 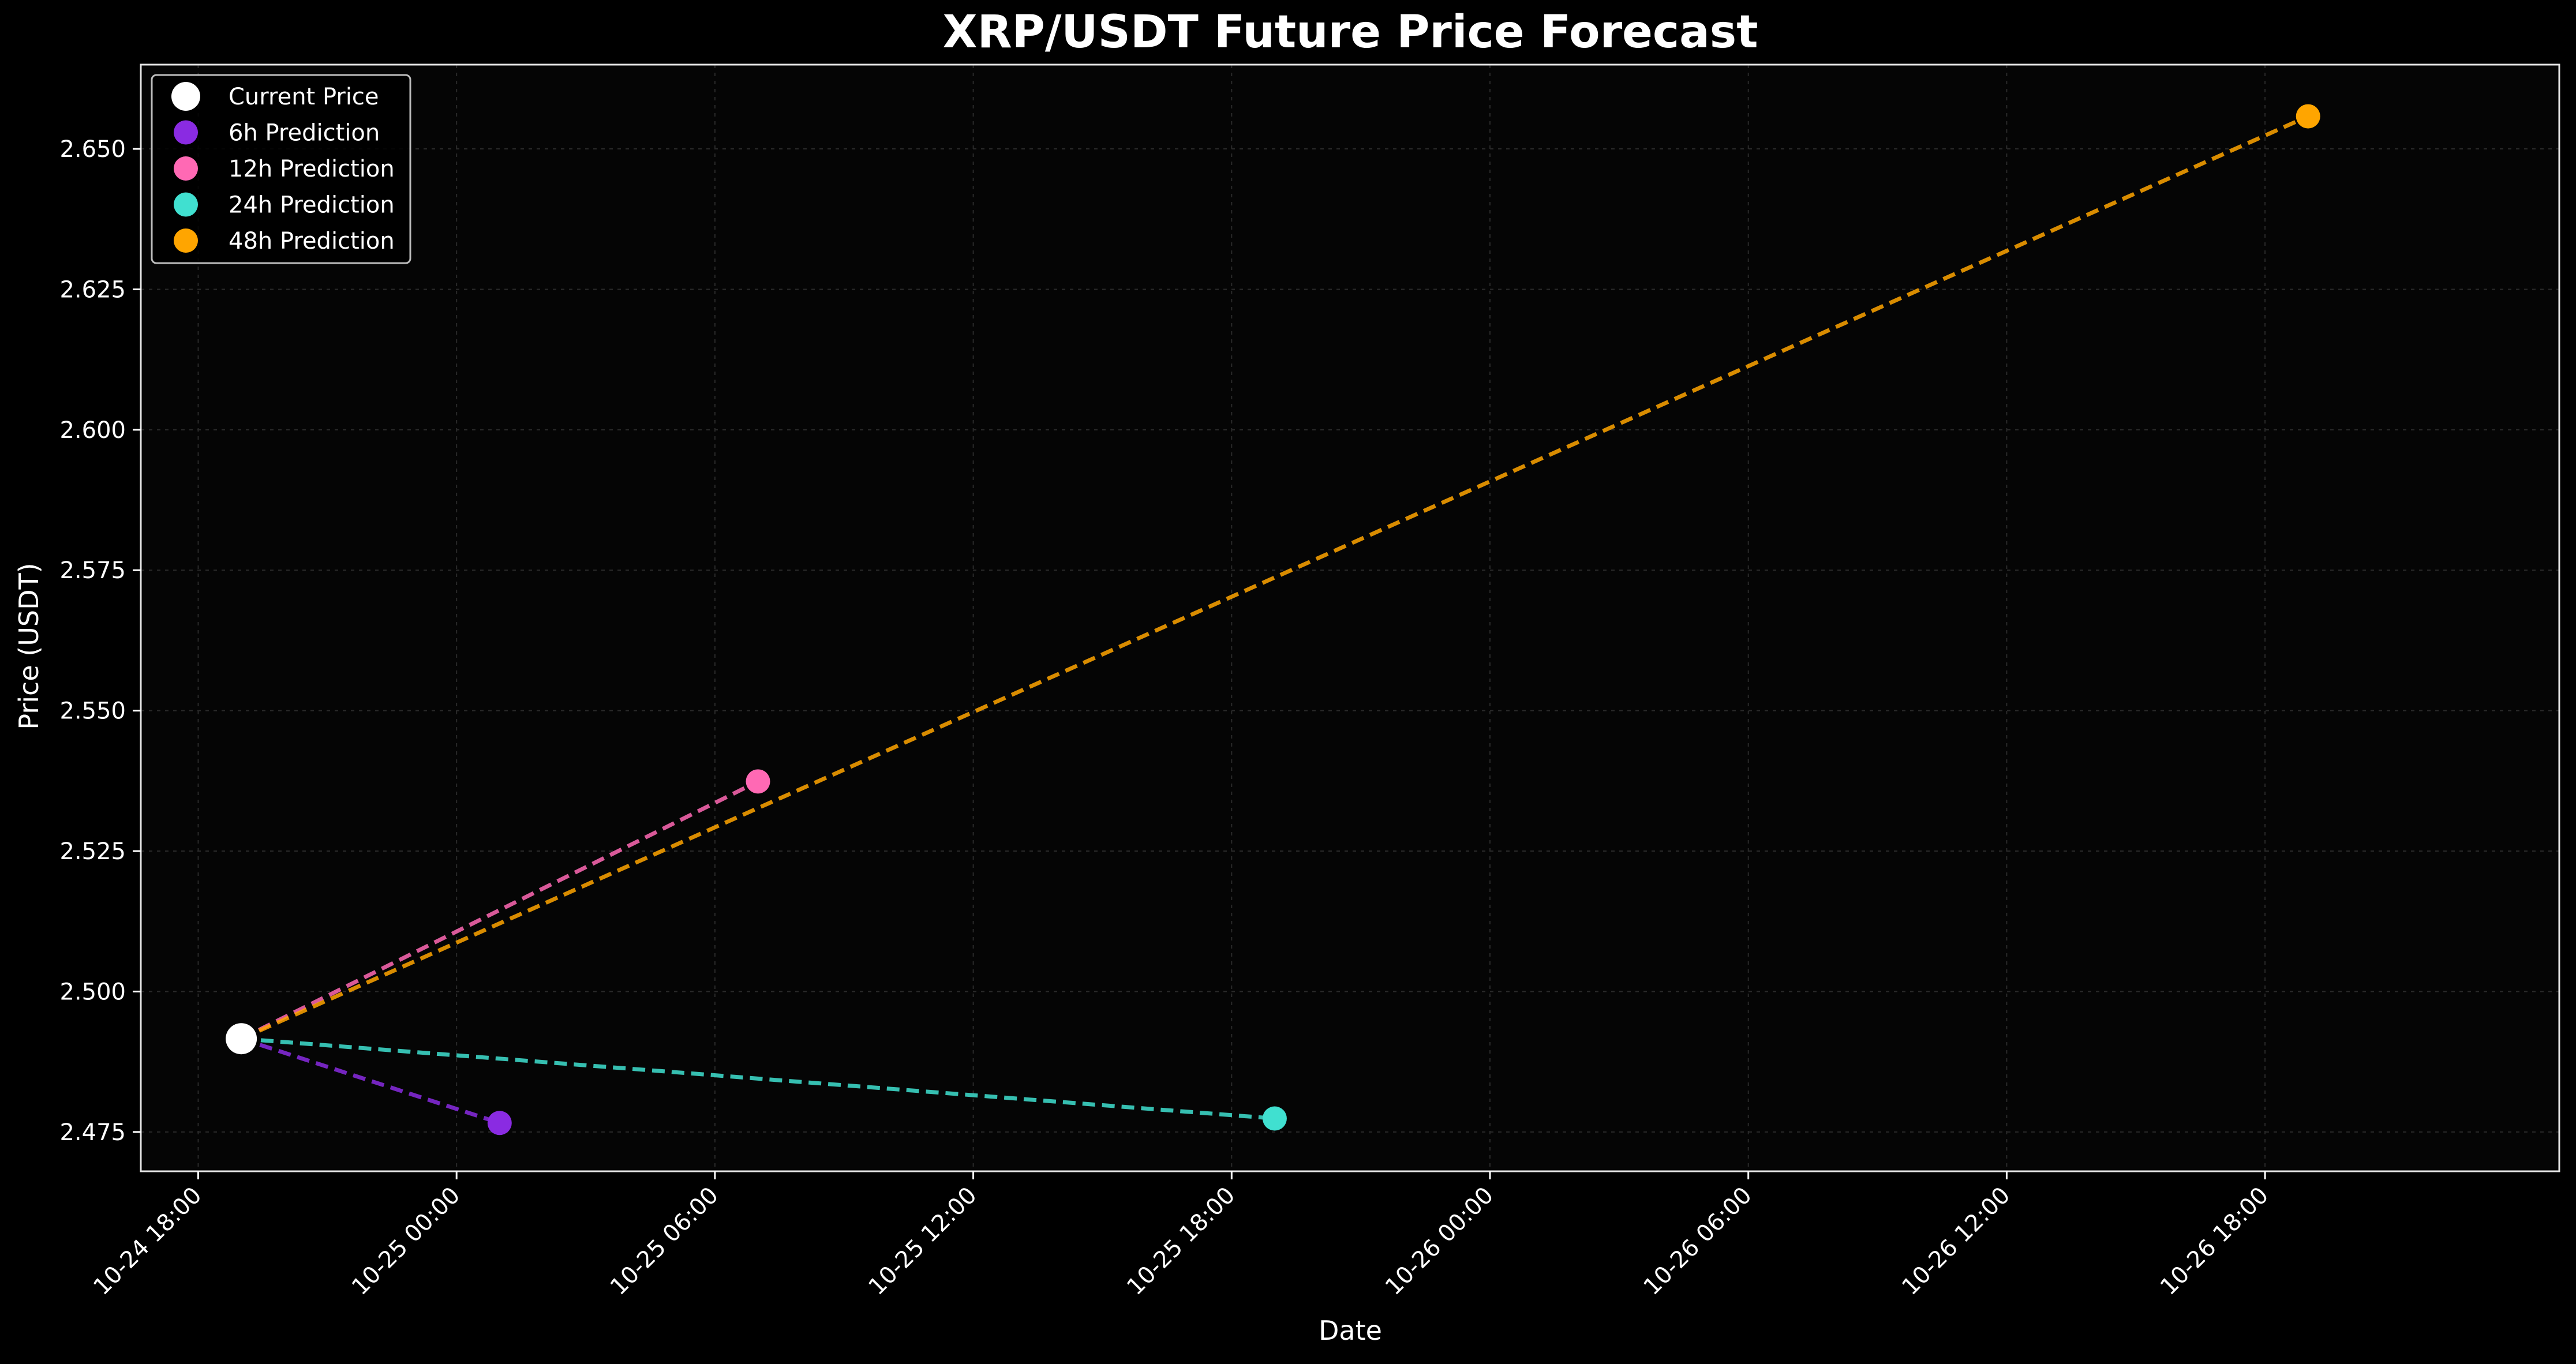 What do you see at coordinates (93, 711) in the screenshot?
I see `y-tick-label: 2.550` at bounding box center [93, 711].